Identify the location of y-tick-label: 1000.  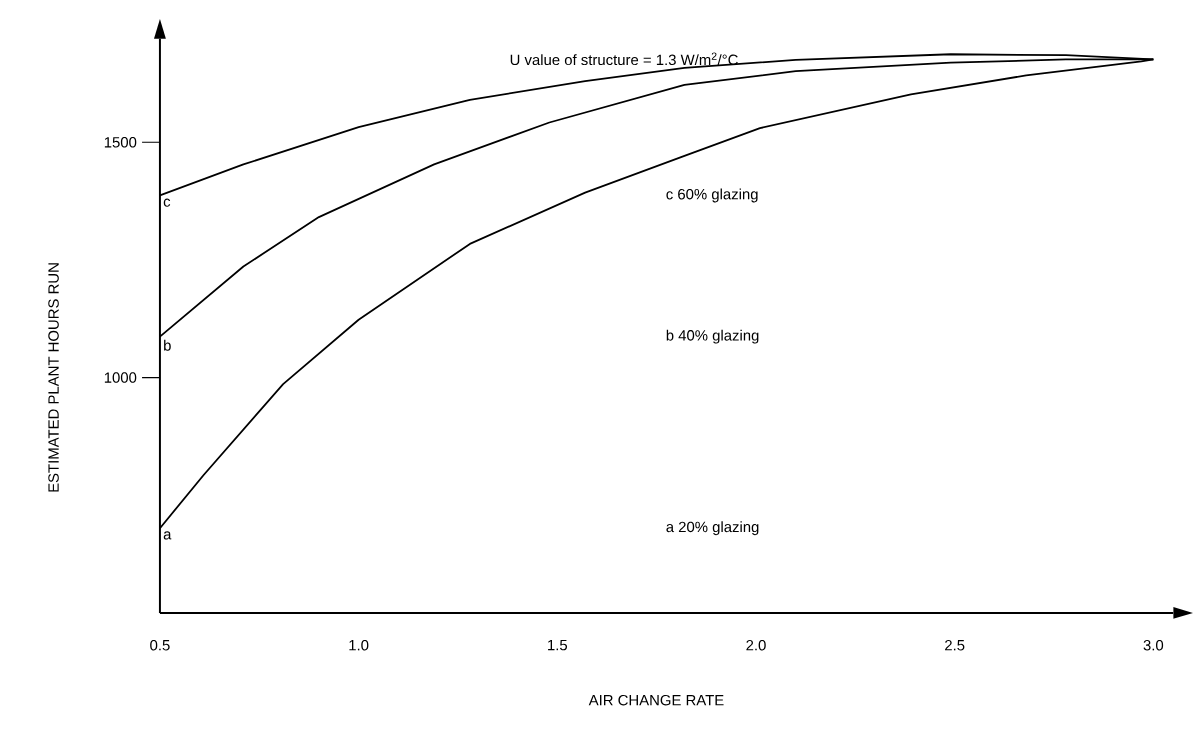
(120, 377).